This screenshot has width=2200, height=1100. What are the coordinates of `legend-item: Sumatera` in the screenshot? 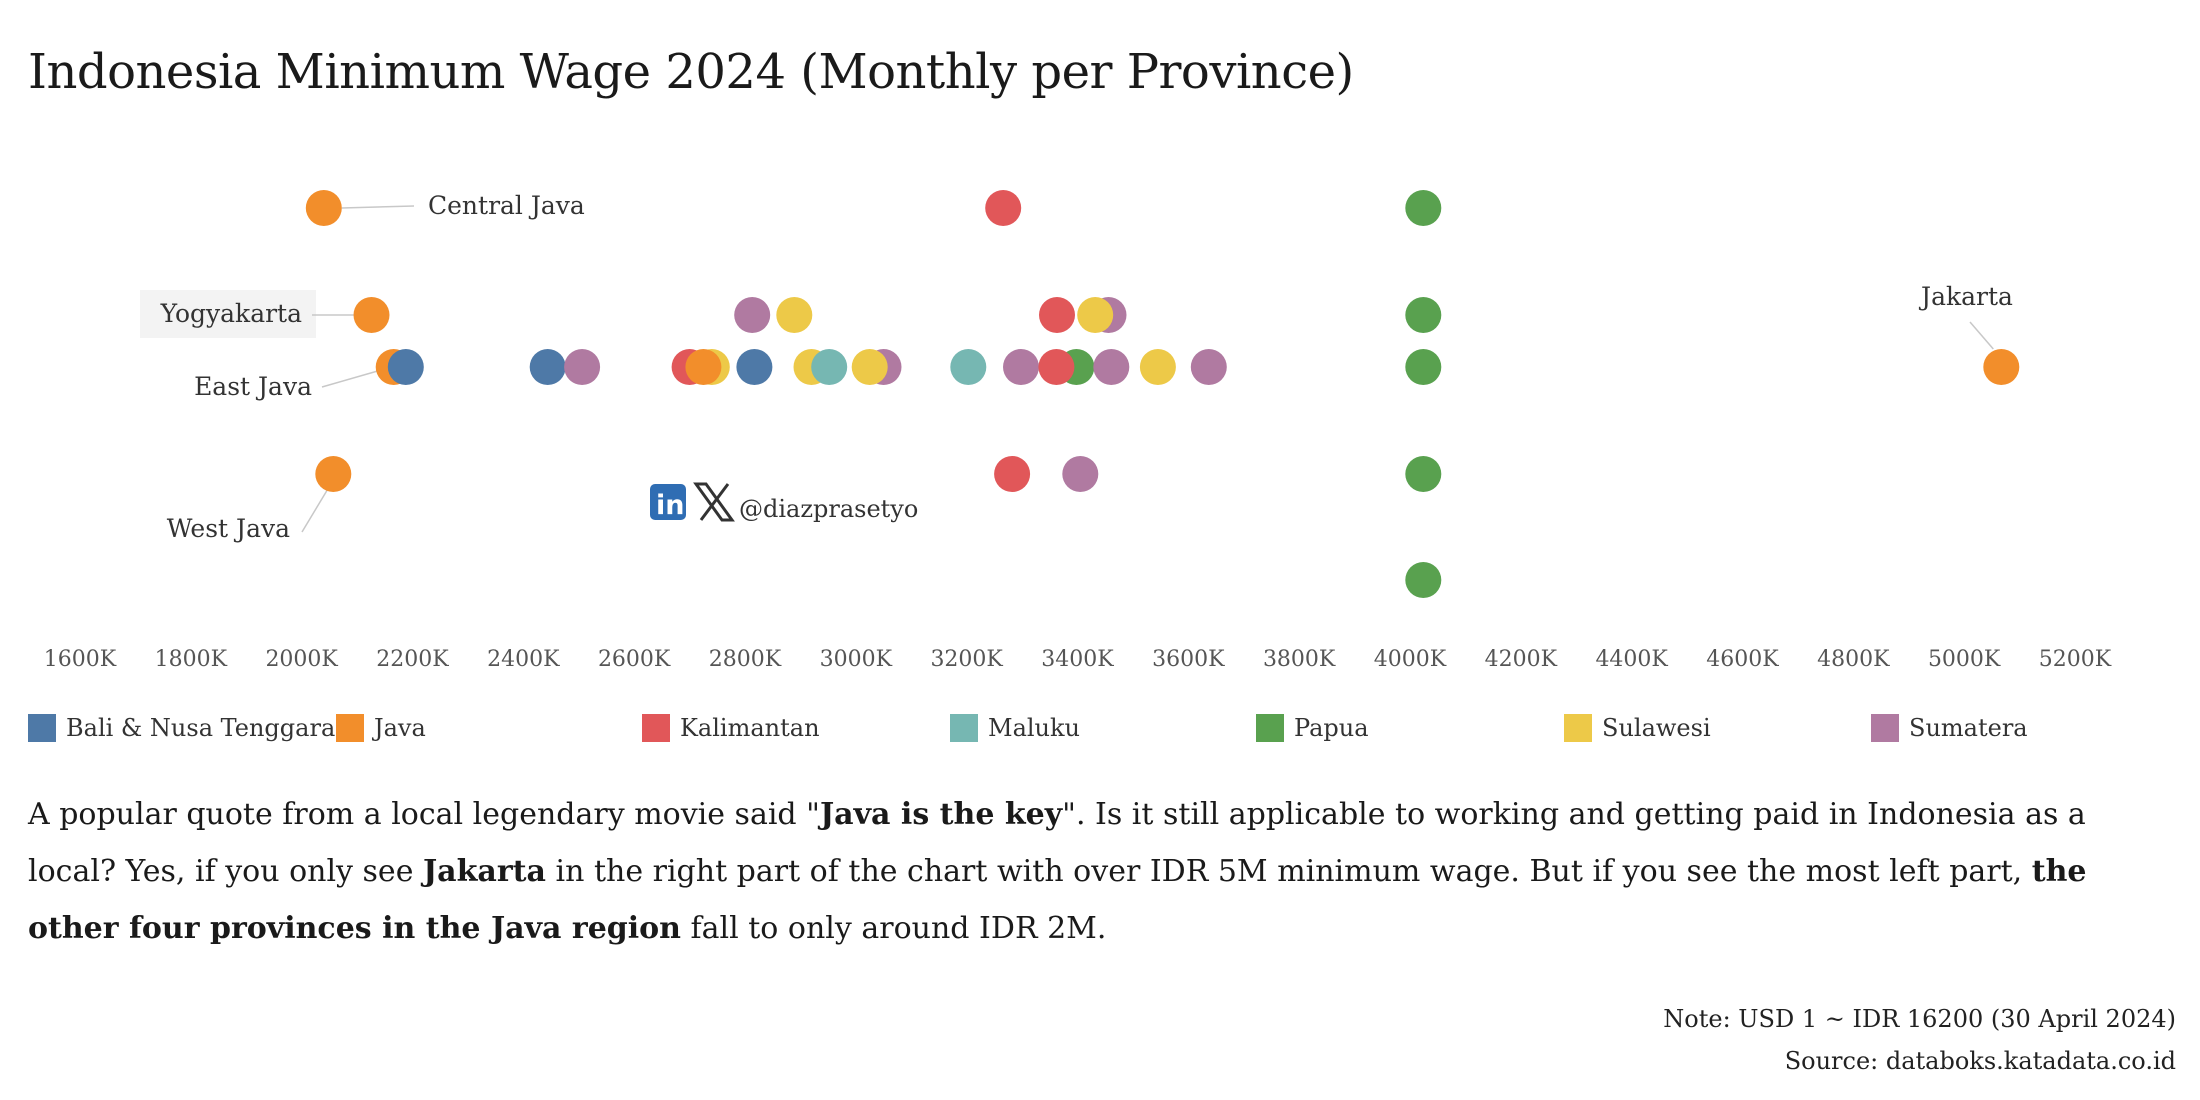 It's located at (1949, 728).